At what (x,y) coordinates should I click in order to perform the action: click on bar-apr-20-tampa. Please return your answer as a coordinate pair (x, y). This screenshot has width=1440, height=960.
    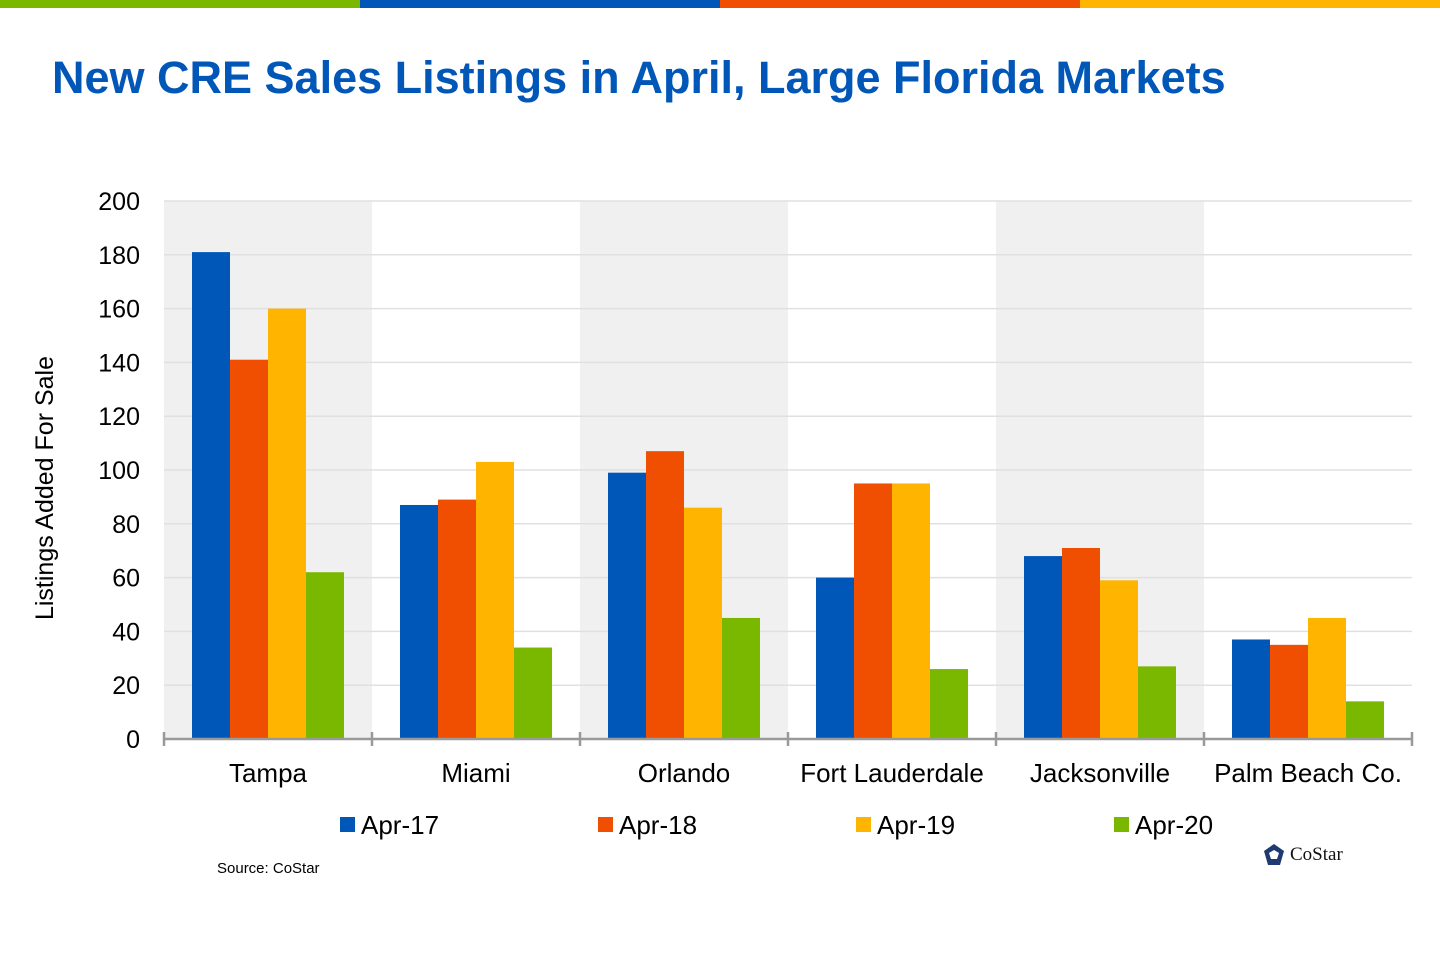
    Looking at the image, I should click on (325, 655).